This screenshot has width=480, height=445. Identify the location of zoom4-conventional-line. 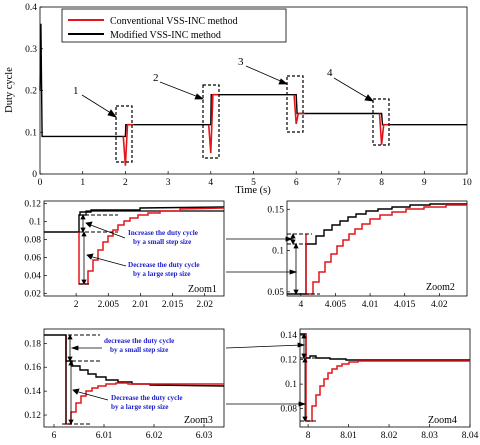
(387, 378).